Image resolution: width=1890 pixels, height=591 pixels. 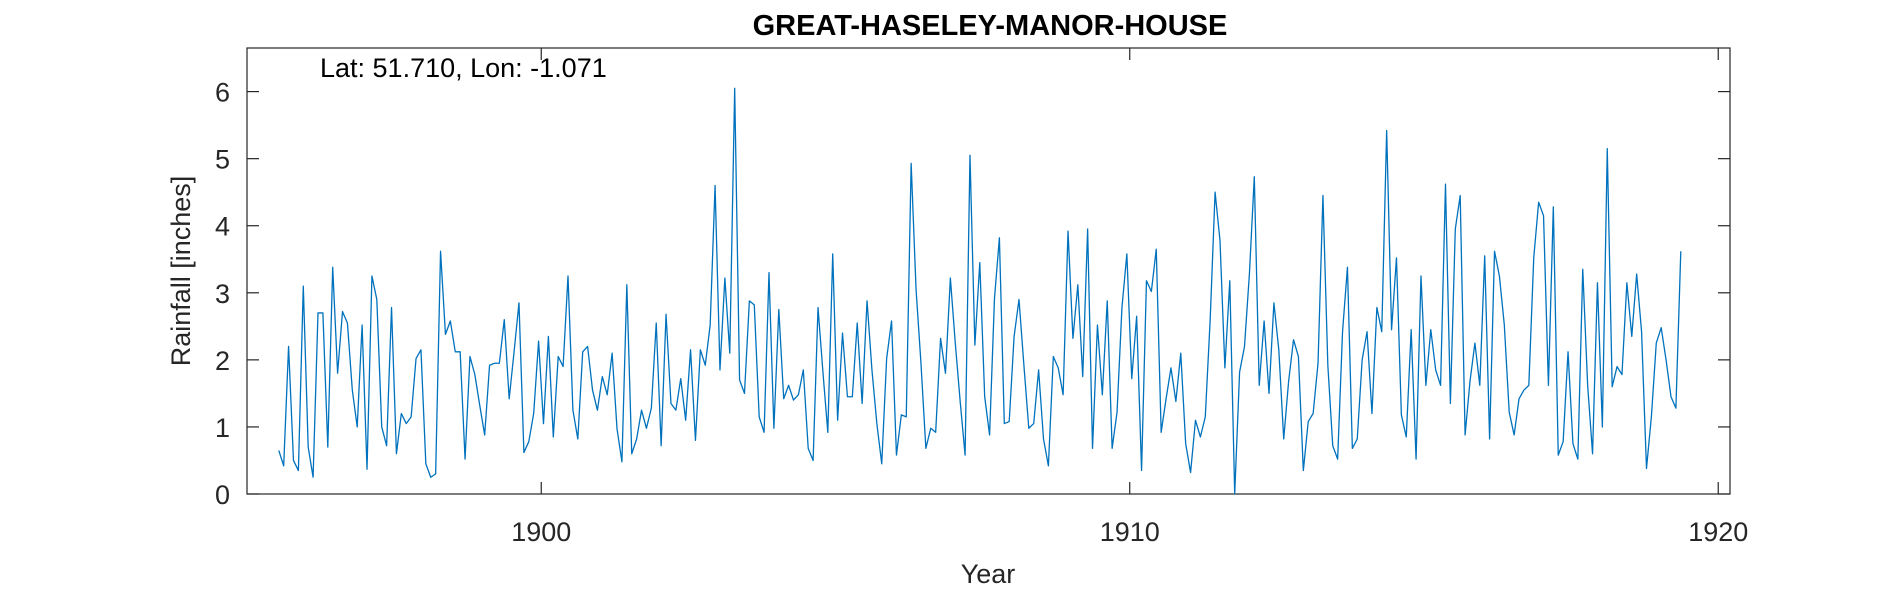 I want to click on x-tick-label: 1910, so click(x=1130, y=532).